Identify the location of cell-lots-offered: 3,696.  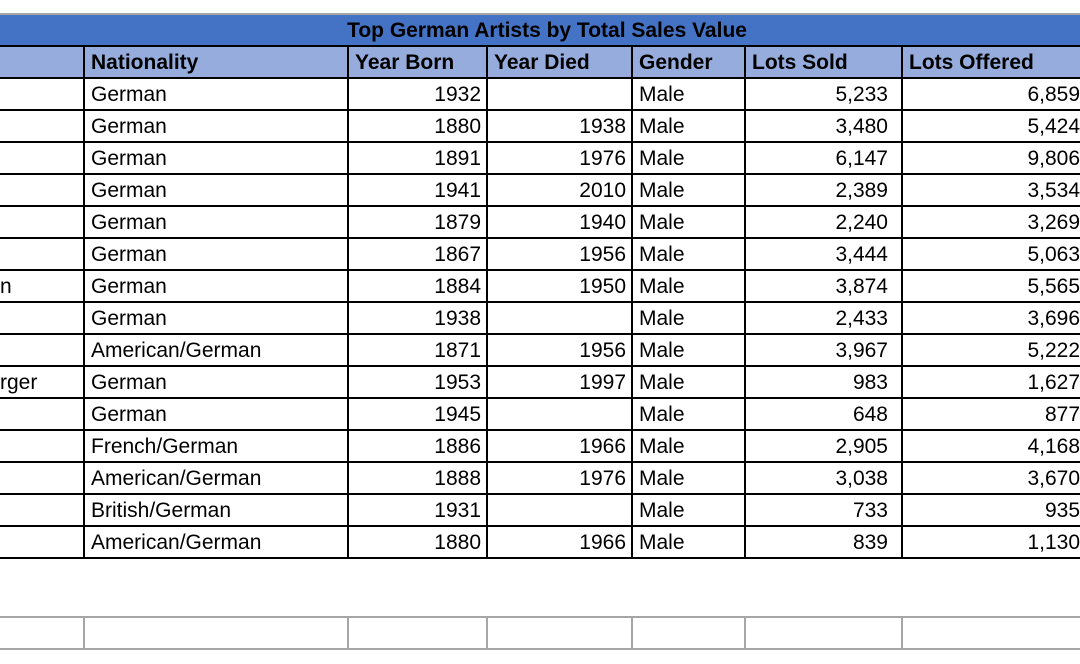
(990, 318).